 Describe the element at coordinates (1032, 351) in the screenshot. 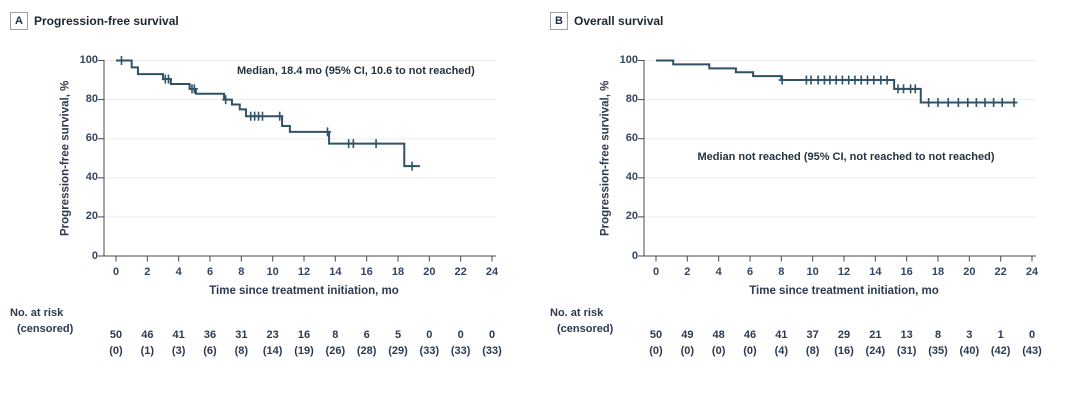

I see `censored-value: (43)` at that location.